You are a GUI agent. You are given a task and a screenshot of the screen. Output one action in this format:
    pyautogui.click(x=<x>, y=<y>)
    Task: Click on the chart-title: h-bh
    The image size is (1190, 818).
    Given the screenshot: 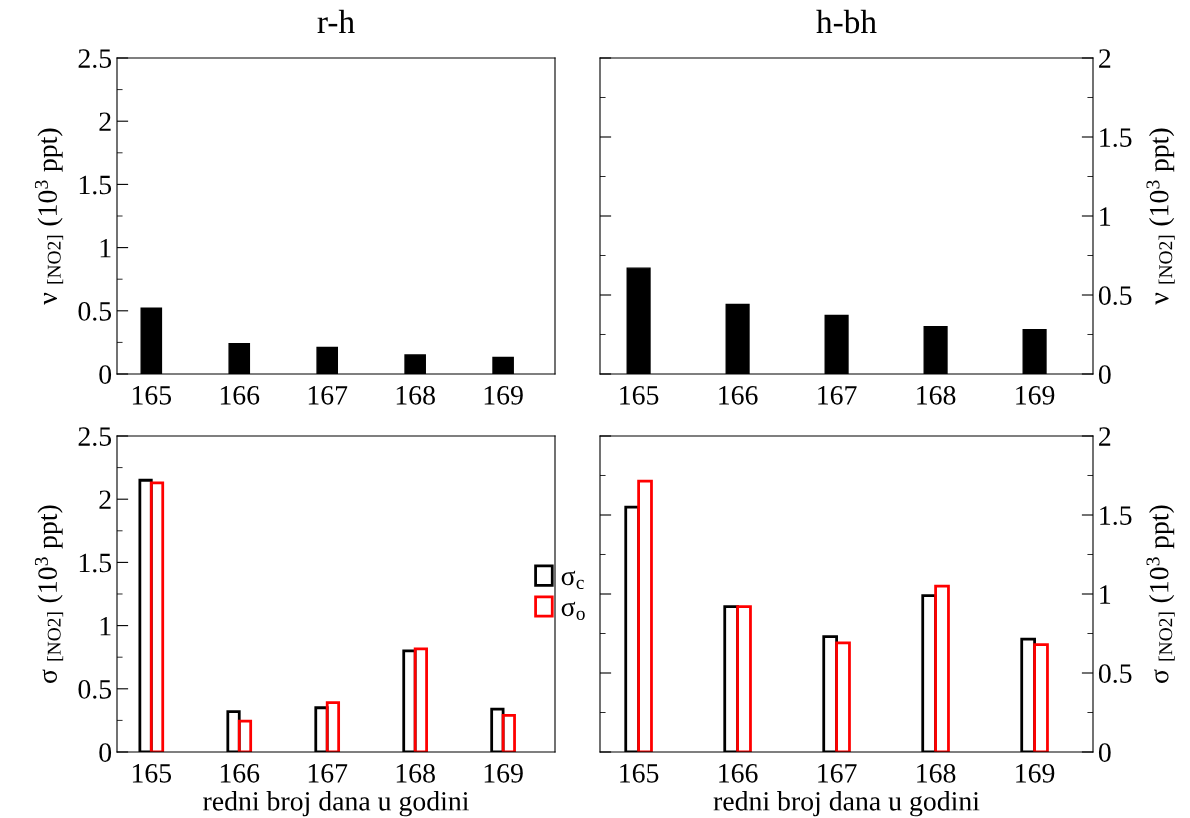 What is the action you would take?
    pyautogui.click(x=846, y=21)
    